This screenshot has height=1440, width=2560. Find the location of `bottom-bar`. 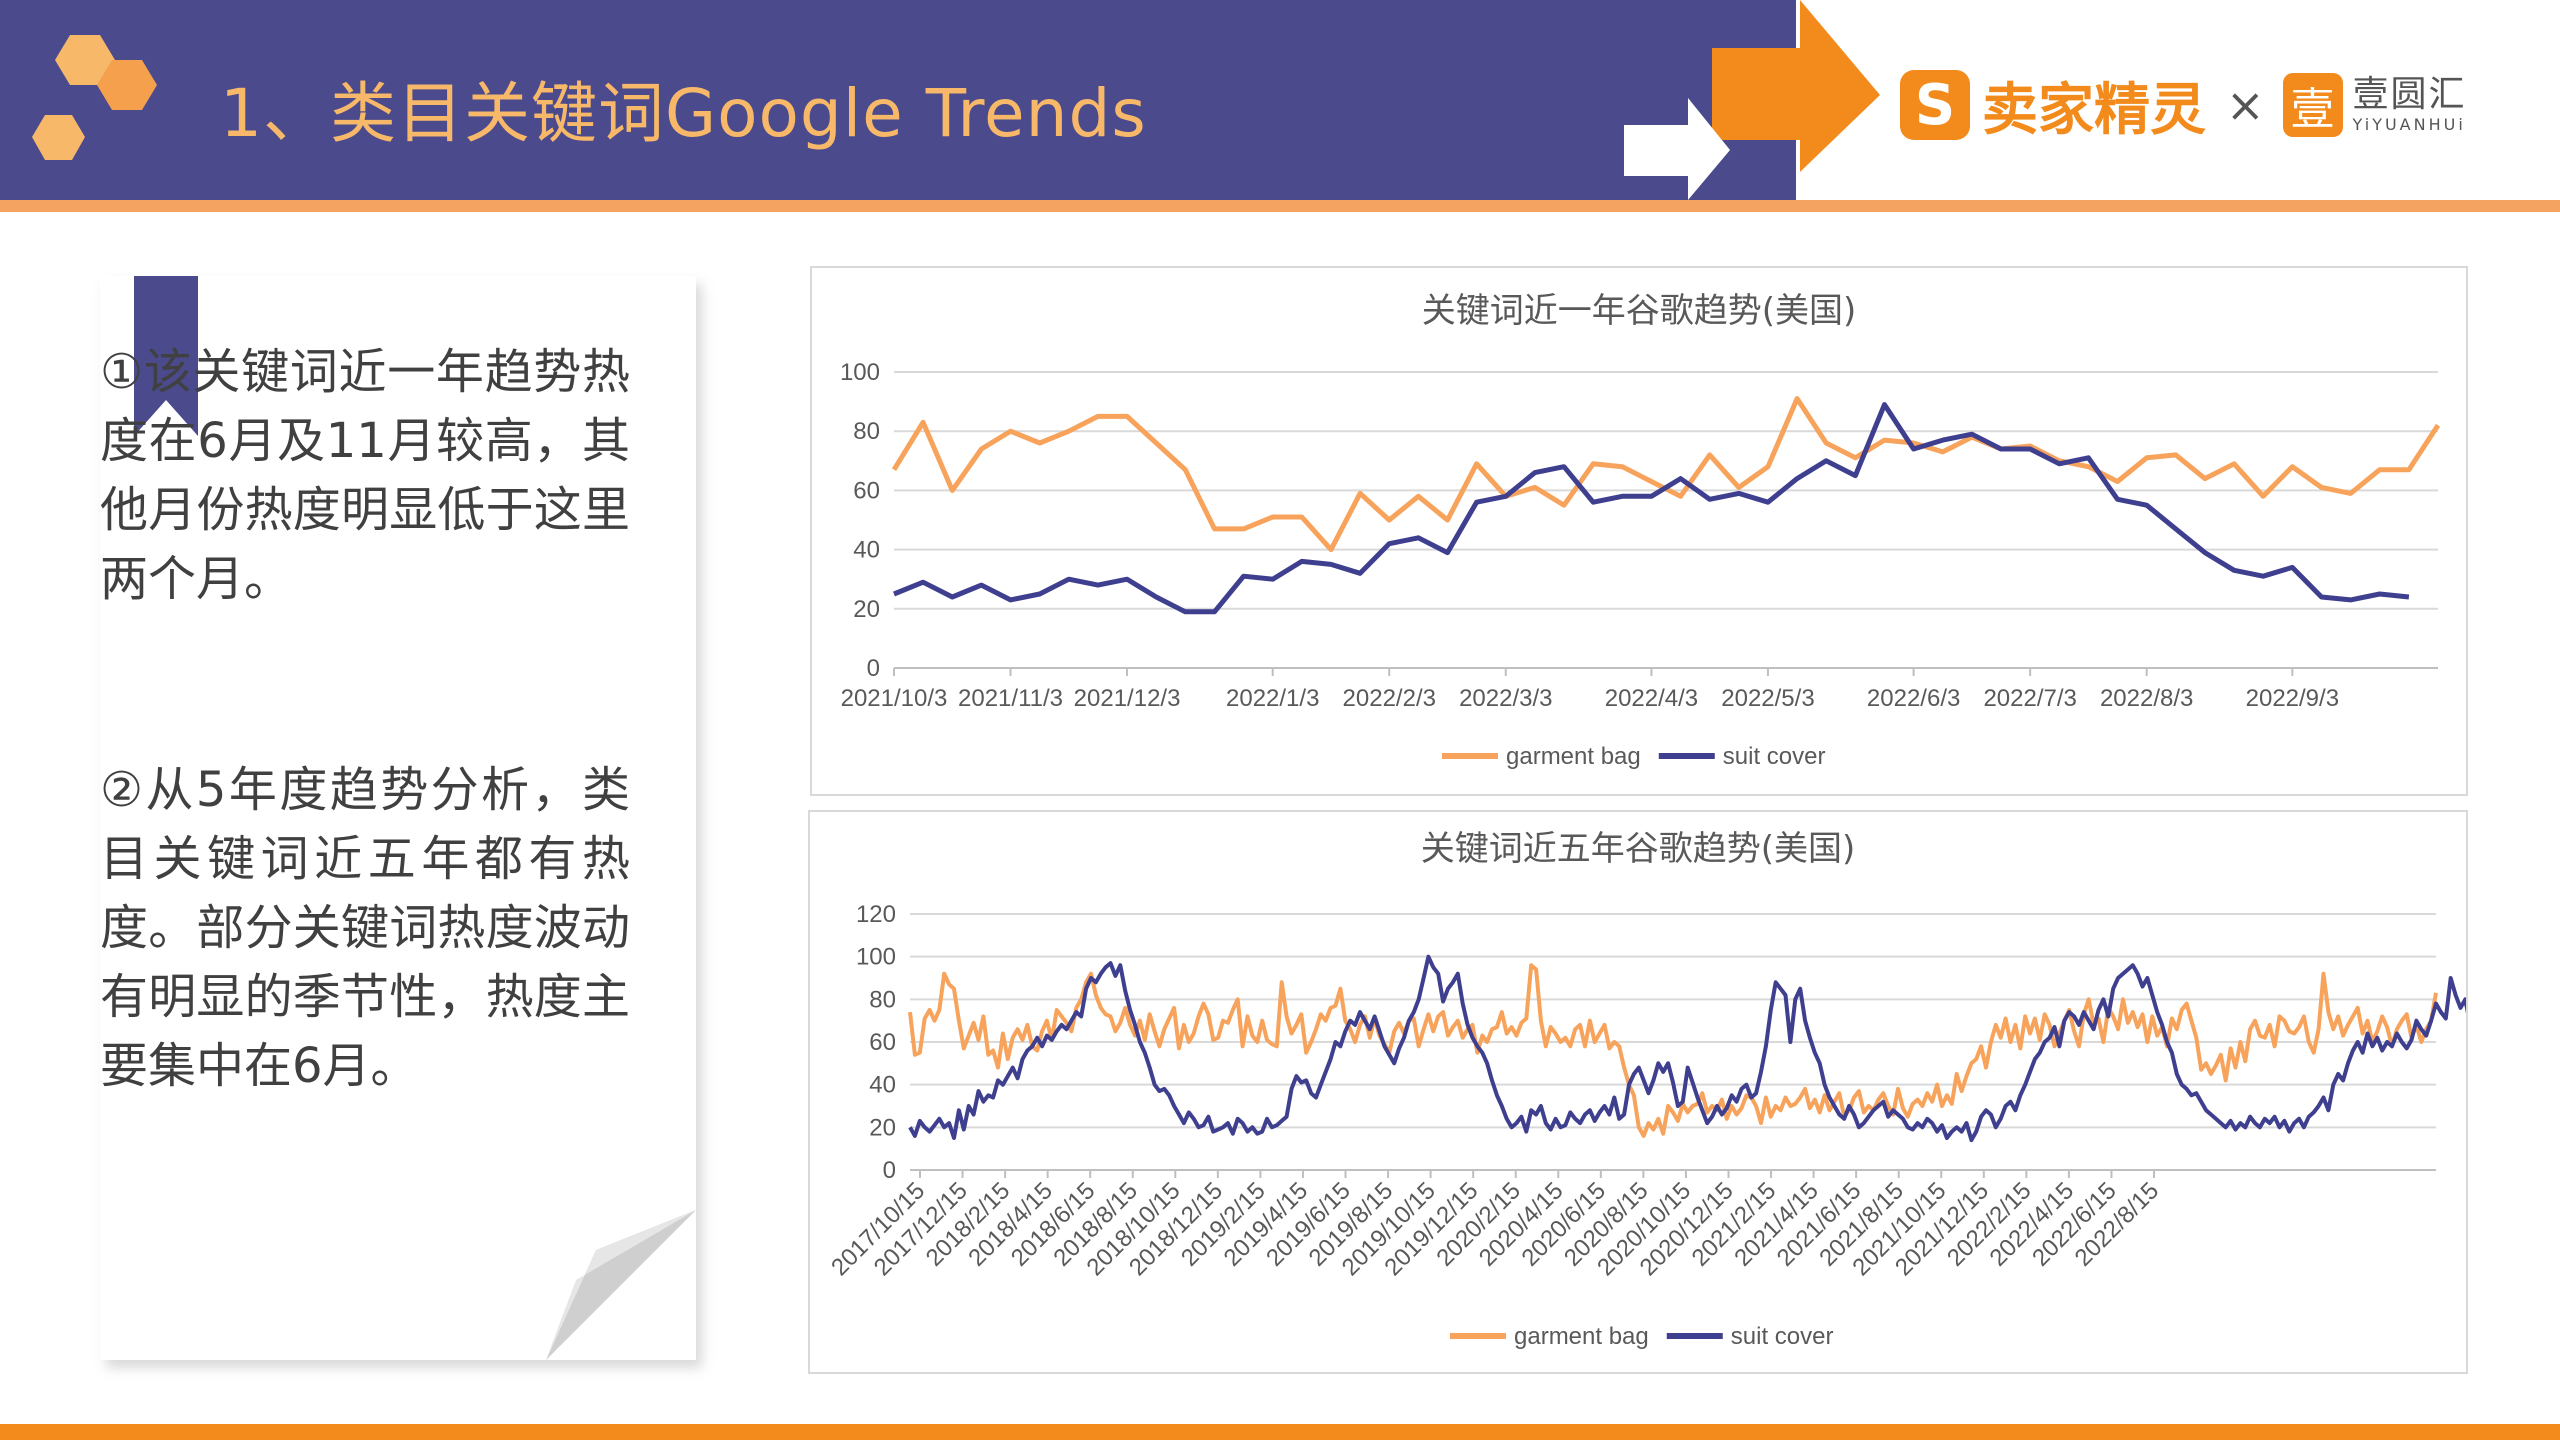

bottom-bar is located at coordinates (1280, 1432).